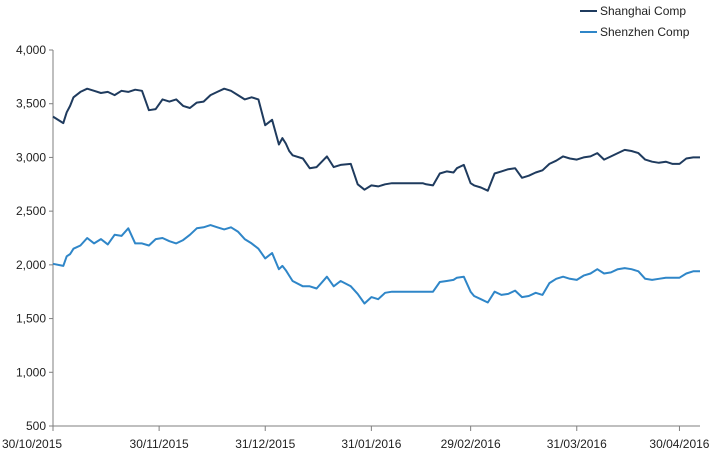 The image size is (720, 461). What do you see at coordinates (635, 21) in the screenshot?
I see `legend: Shanghai Comp Shenzhen Comp` at bounding box center [635, 21].